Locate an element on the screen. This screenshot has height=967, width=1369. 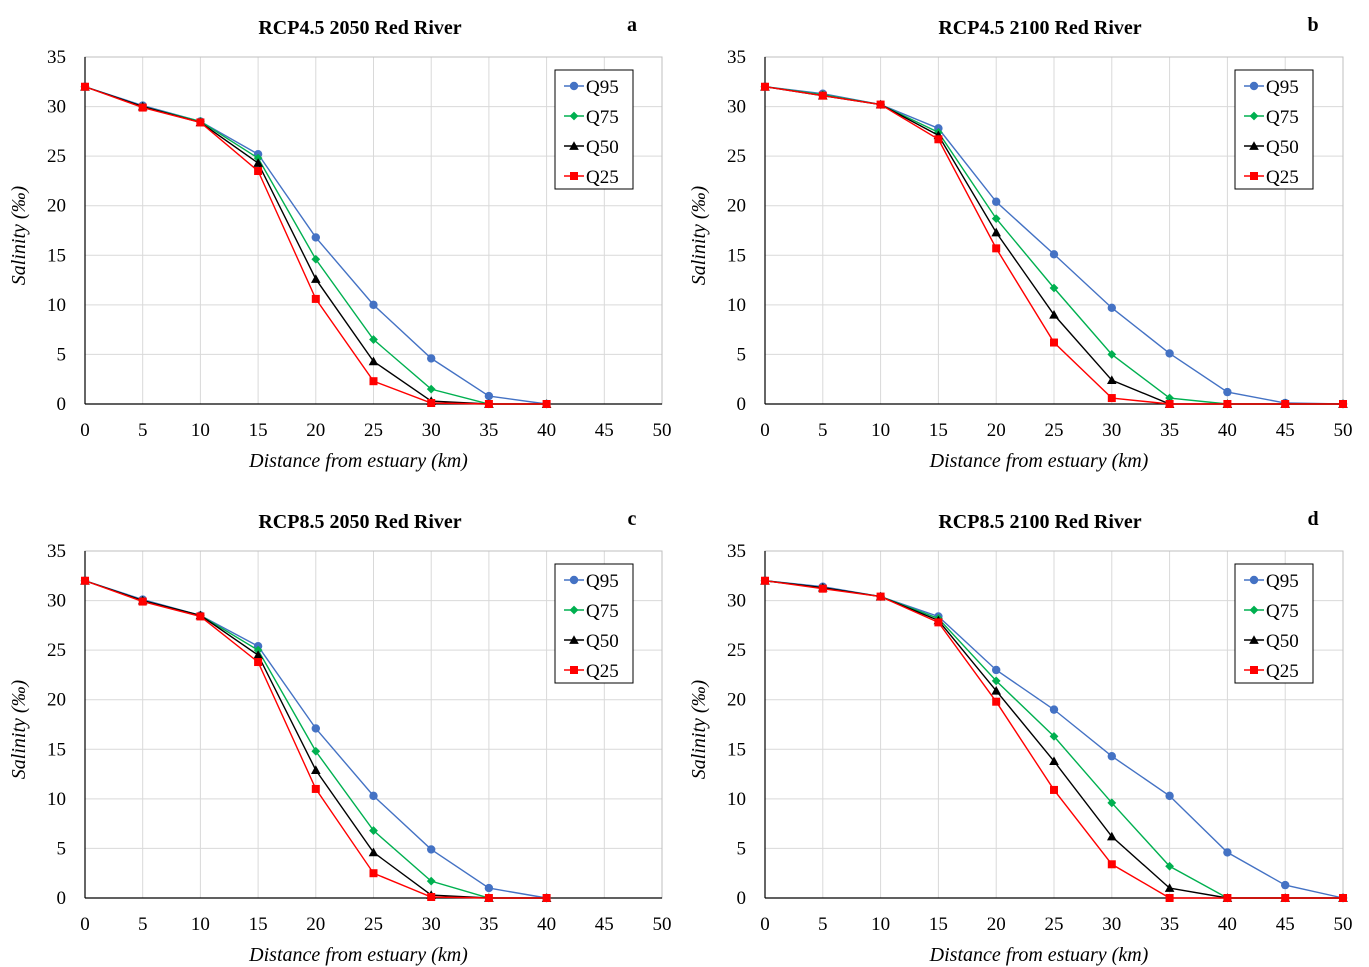
legend-box is located at coordinates (594, 129).